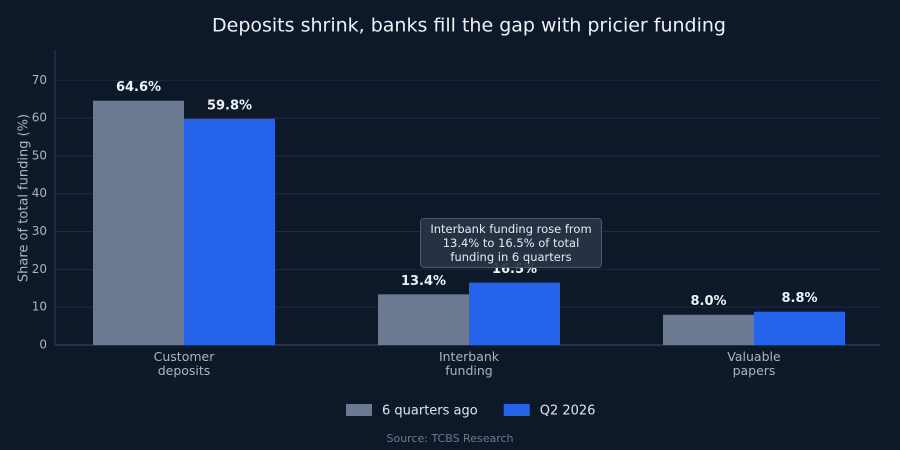 The width and height of the screenshot is (900, 450). What do you see at coordinates (449, 438) in the screenshot?
I see `source: Source: TCBS Research` at bounding box center [449, 438].